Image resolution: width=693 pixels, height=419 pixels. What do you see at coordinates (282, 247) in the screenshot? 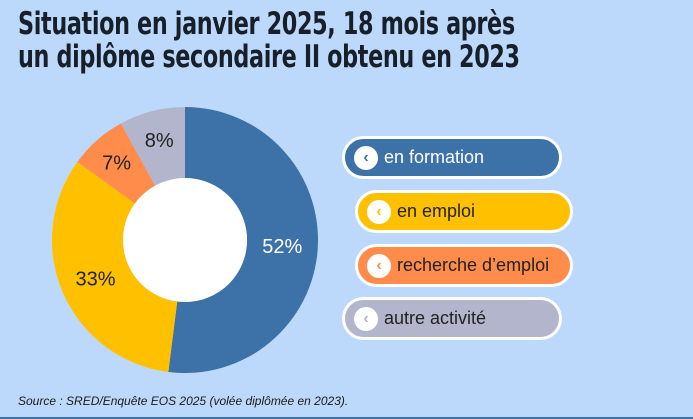
I see `data-label-en-formation: 52%` at bounding box center [282, 247].